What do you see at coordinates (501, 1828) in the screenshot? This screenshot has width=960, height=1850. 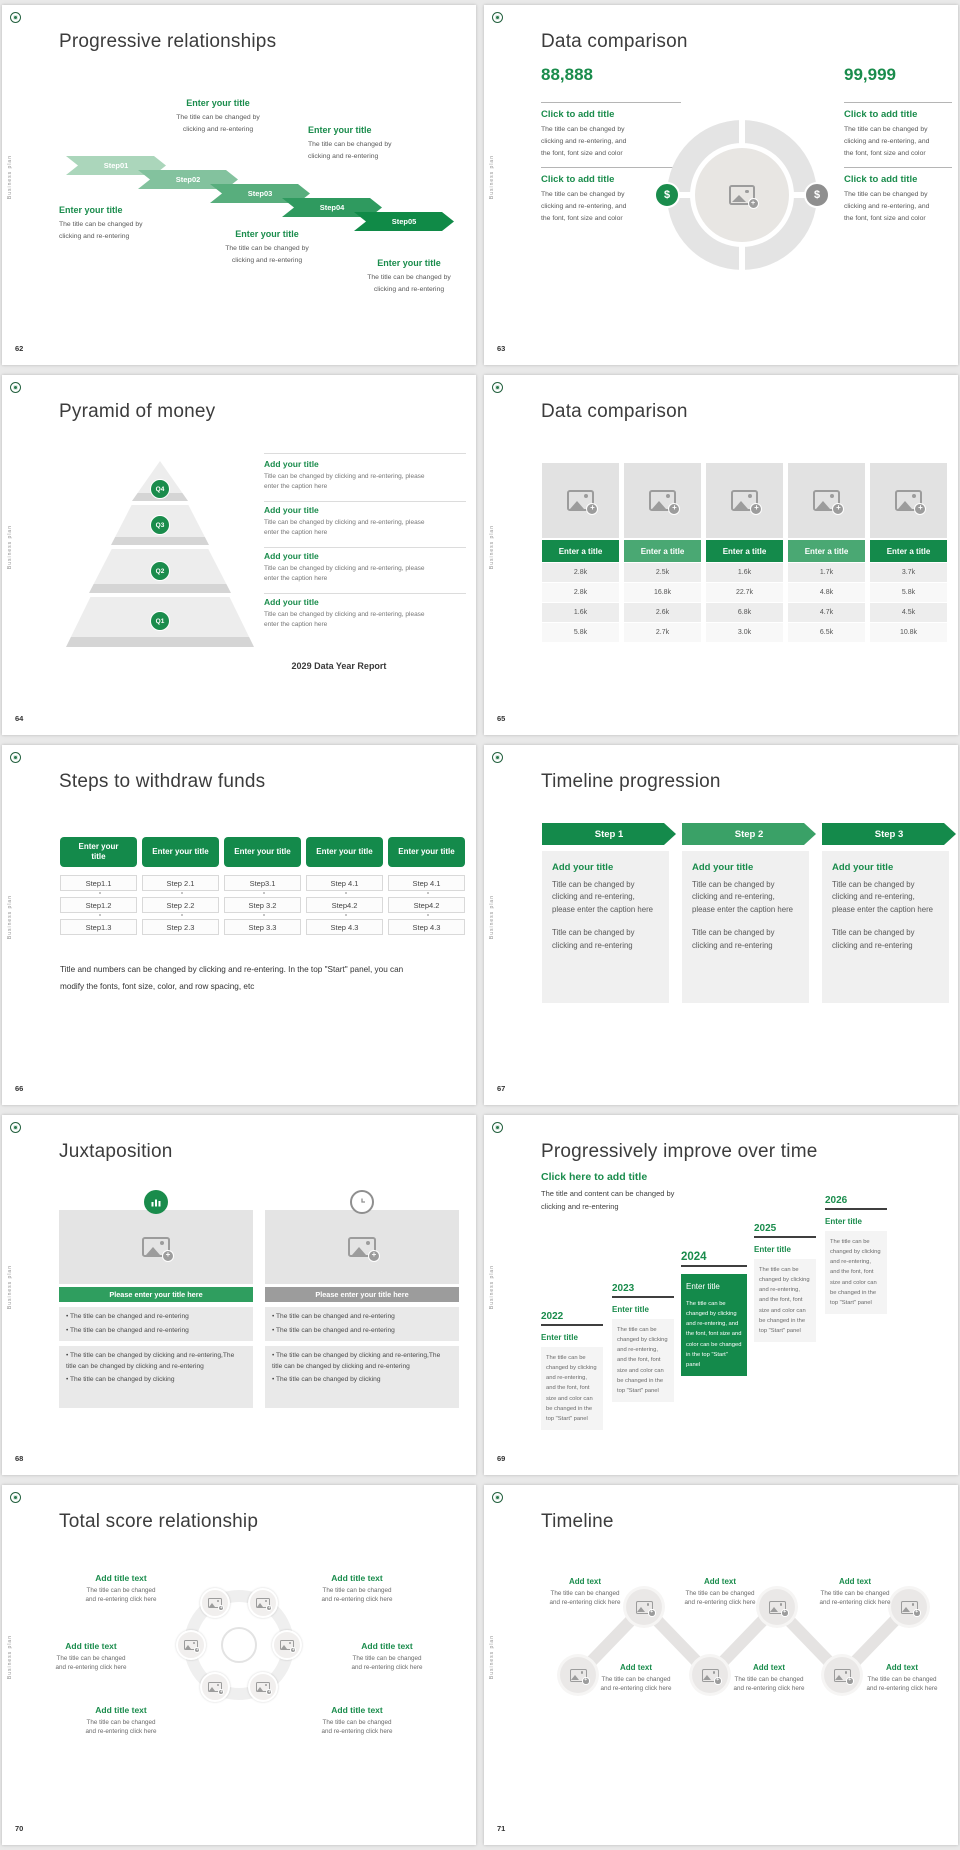 I see `slide-number: 71` at bounding box center [501, 1828].